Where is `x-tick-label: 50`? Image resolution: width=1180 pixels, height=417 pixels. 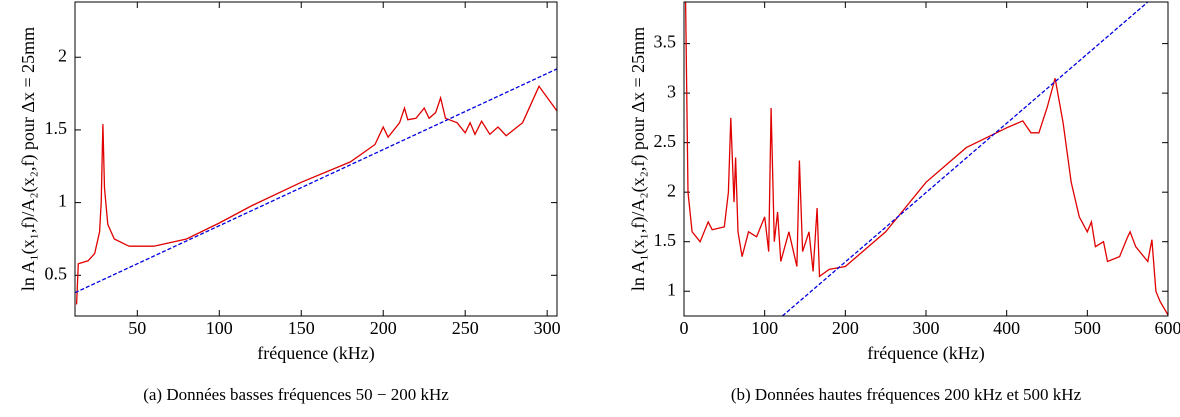
x-tick-label: 50 is located at coordinates (137, 328).